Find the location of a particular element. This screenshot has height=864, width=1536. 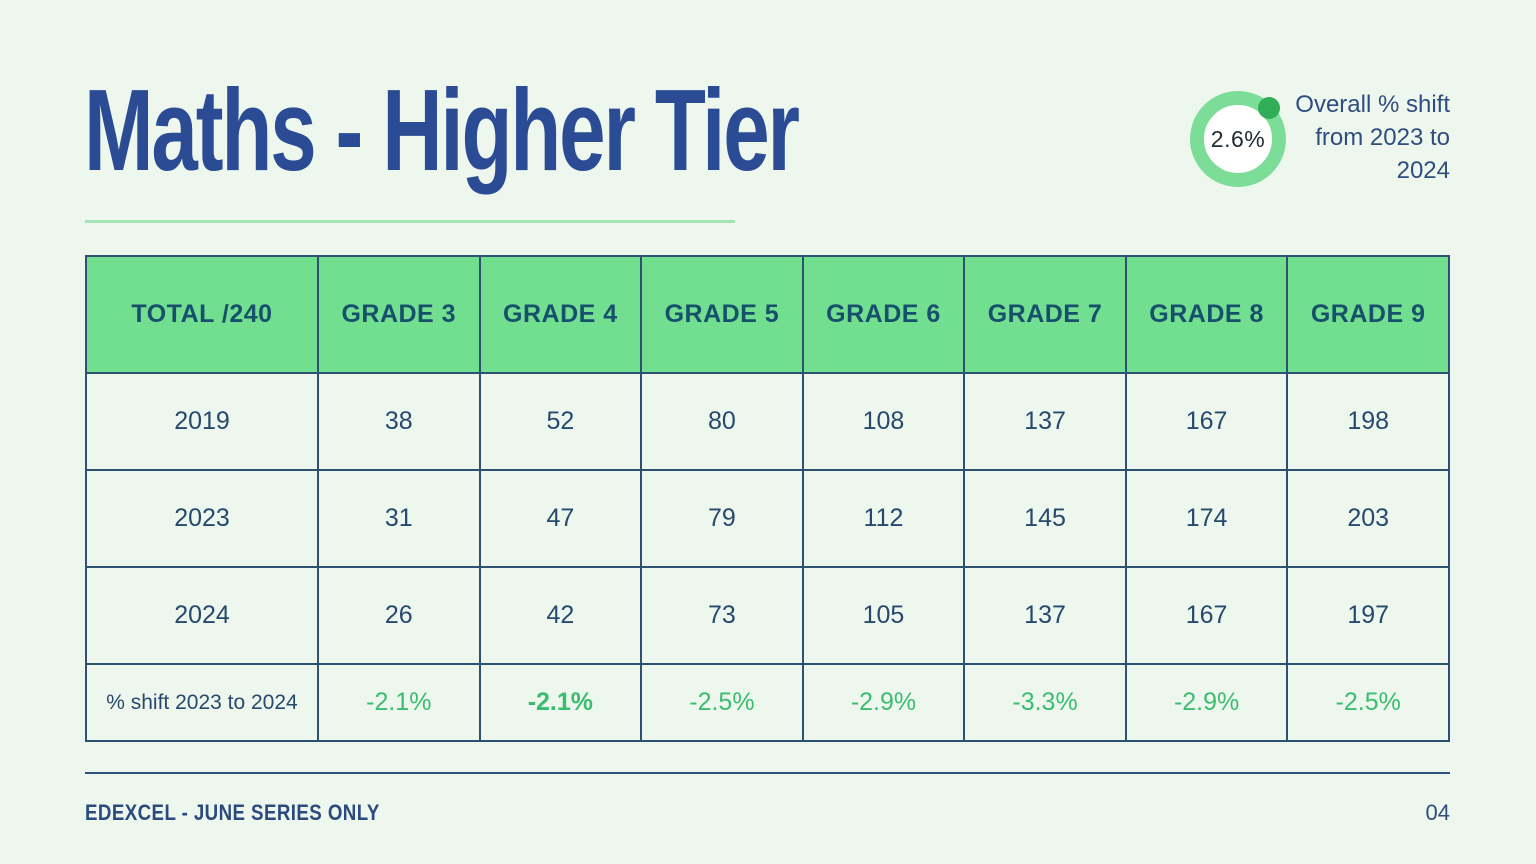

boundary-value-cell: 198 is located at coordinates (1368, 421).